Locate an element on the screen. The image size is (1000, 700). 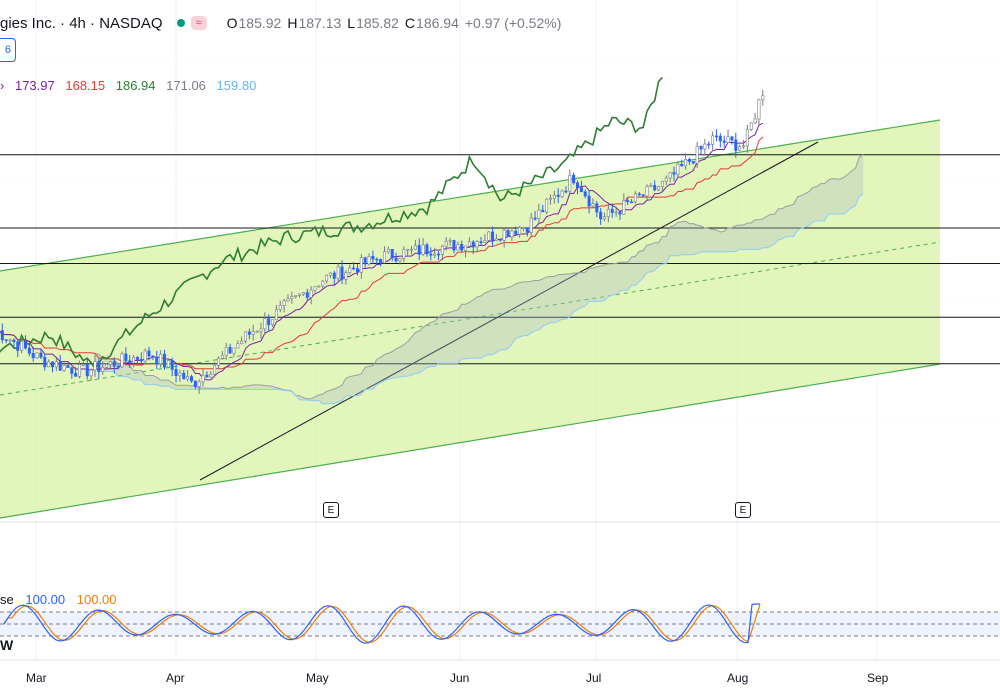
stoch-legend: se 100.00 100.00 is located at coordinates (58, 599).